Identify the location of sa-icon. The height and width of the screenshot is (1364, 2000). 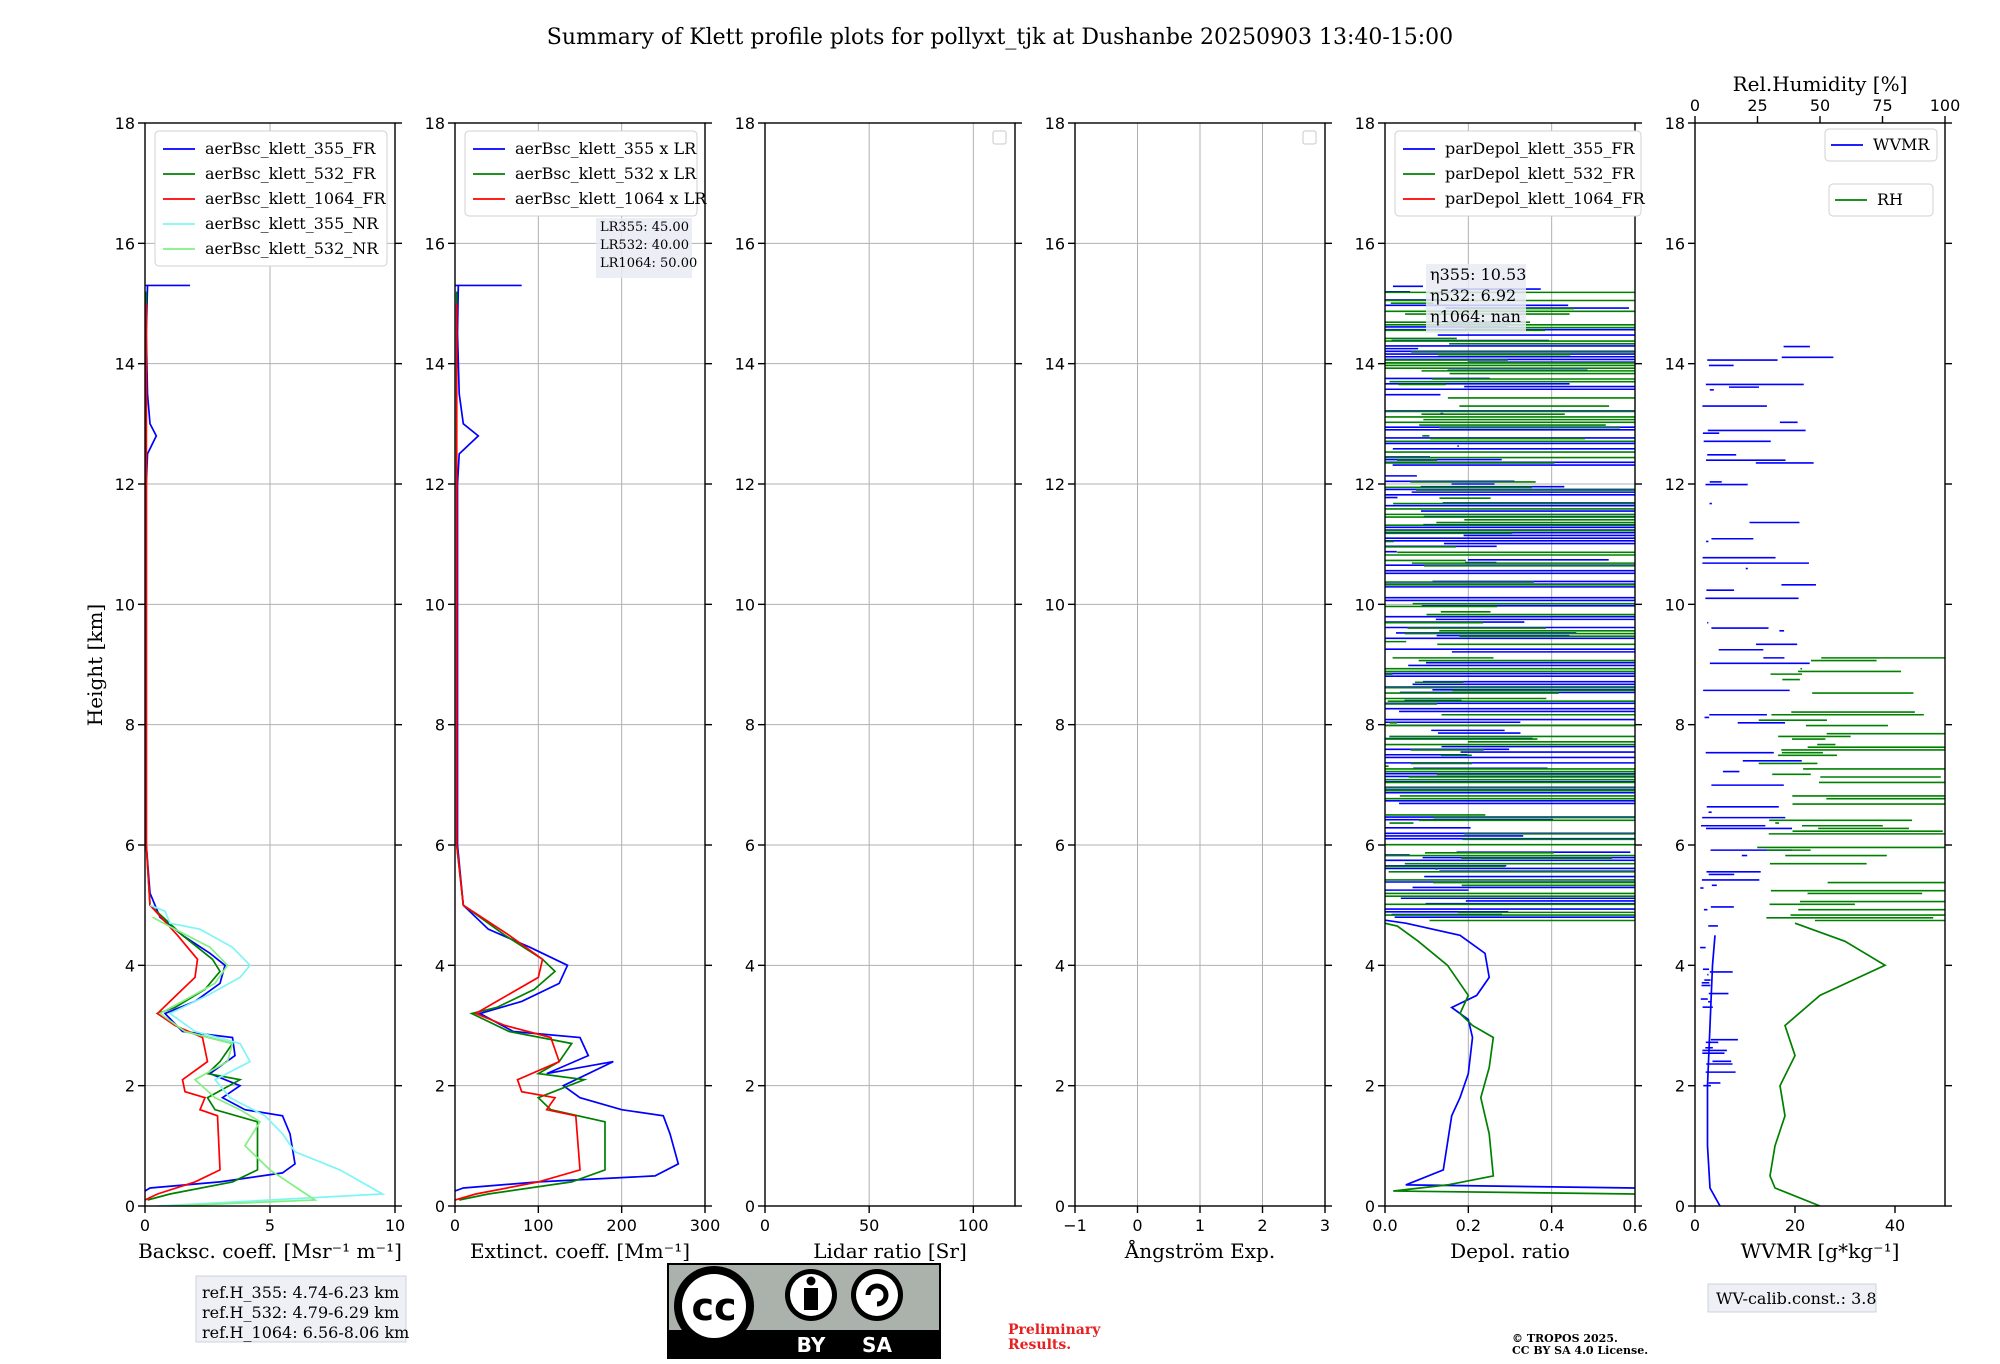
(877, 1295).